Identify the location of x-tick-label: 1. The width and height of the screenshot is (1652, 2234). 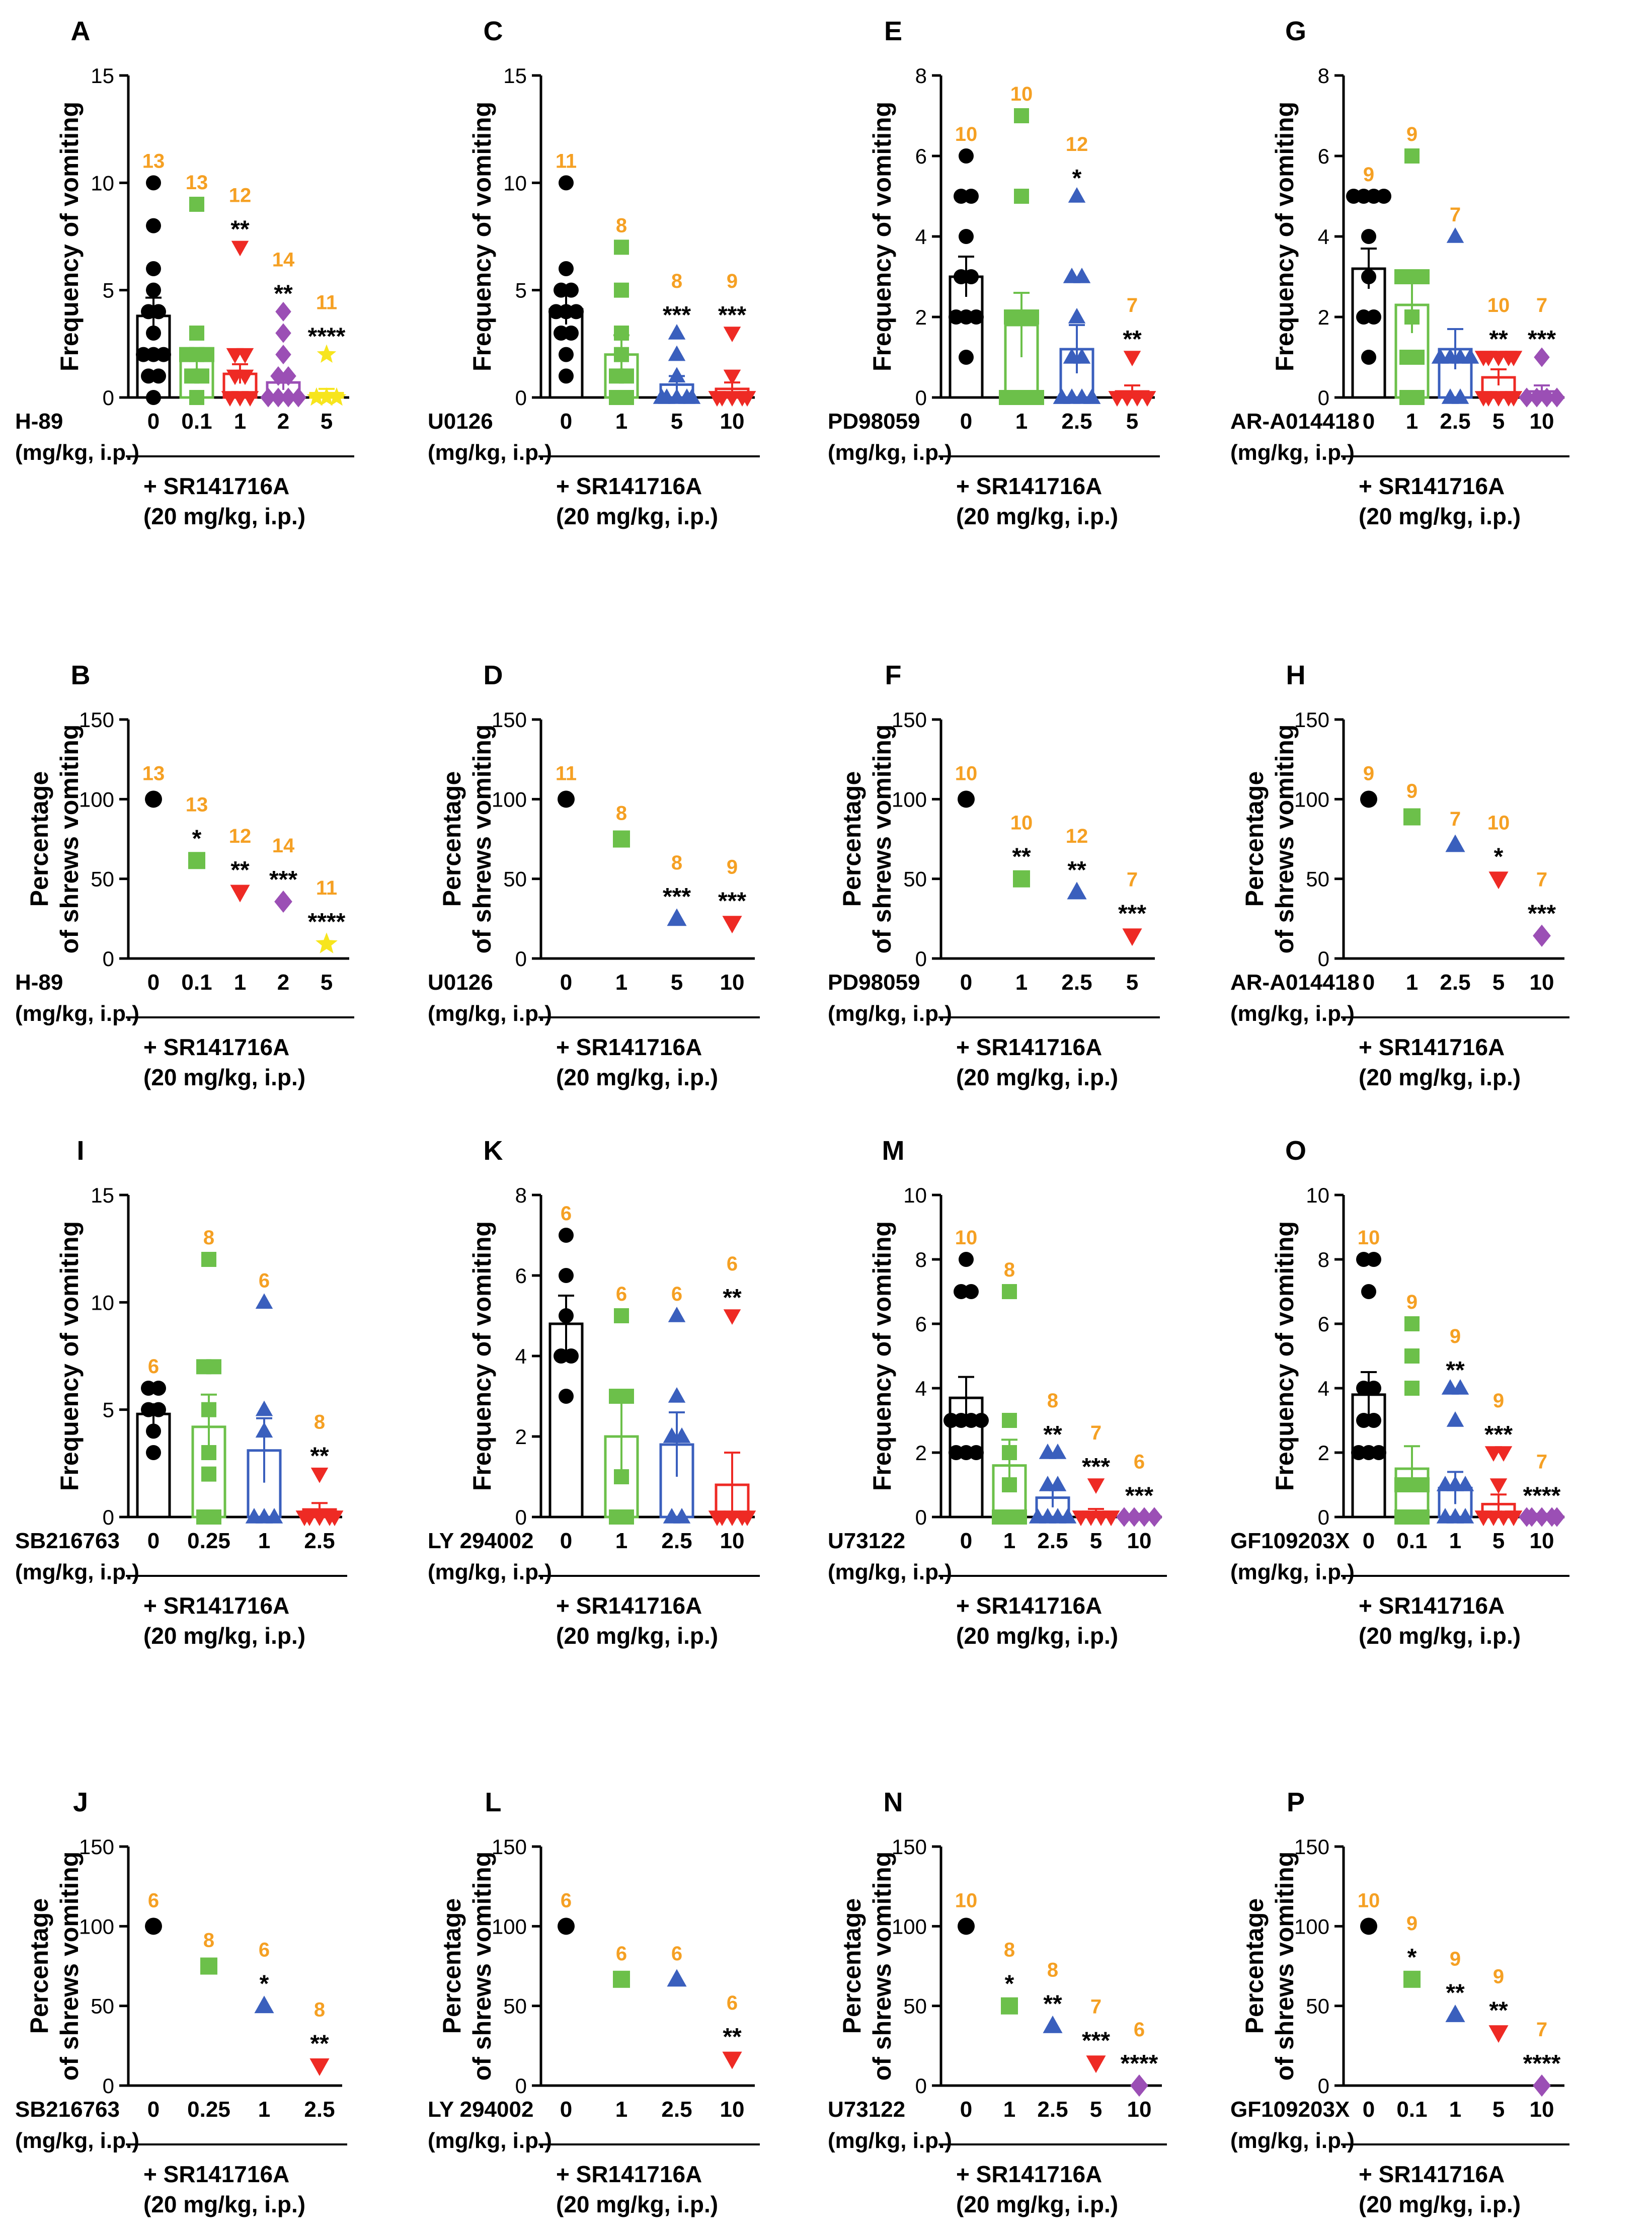
(1022, 421).